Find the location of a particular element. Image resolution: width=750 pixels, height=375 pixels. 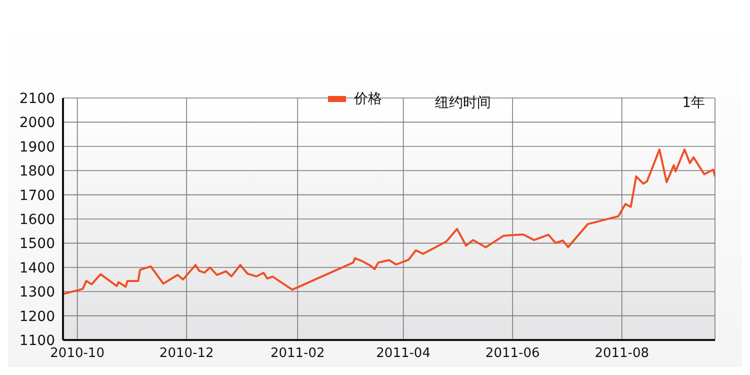

y-tick-label: 1900 is located at coordinates (37, 147).